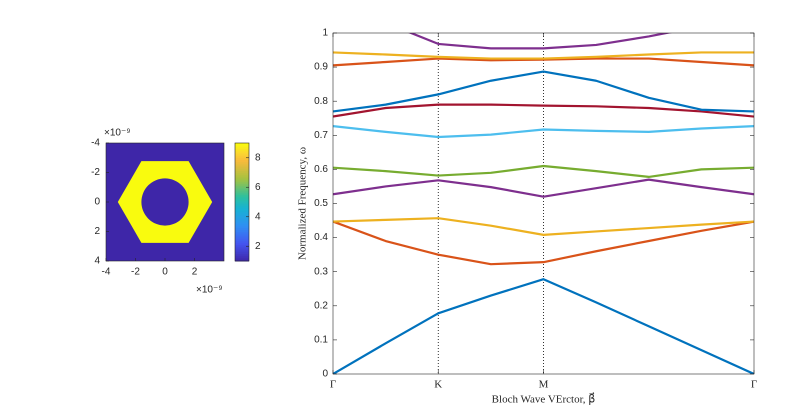  Describe the element at coordinates (321, 271) in the screenshot. I see `y-tick-label: 0.3` at that location.